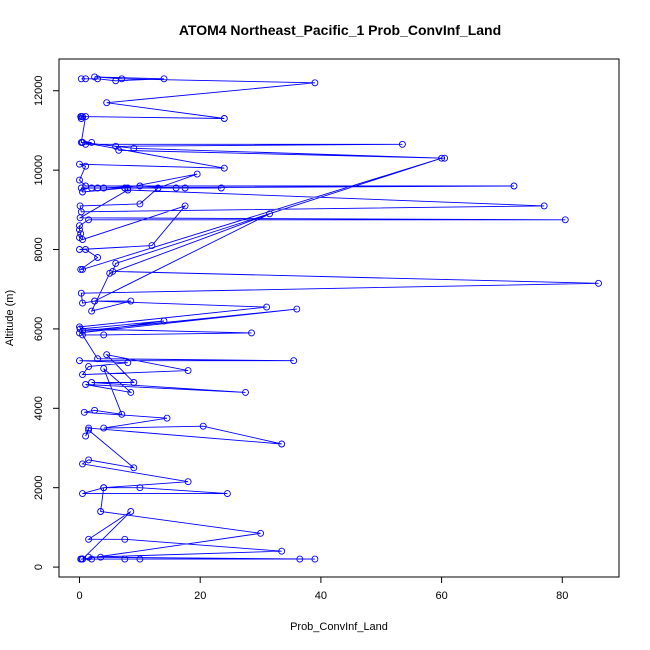 Image resolution: width=650 pixels, height=650 pixels. I want to click on y-axis-label: Altitude (m), so click(10, 318).